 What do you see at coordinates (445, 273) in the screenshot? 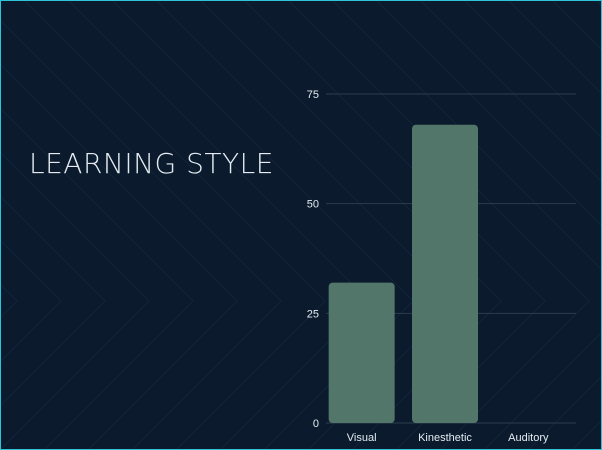
I see `bar-kinesthetic` at bounding box center [445, 273].